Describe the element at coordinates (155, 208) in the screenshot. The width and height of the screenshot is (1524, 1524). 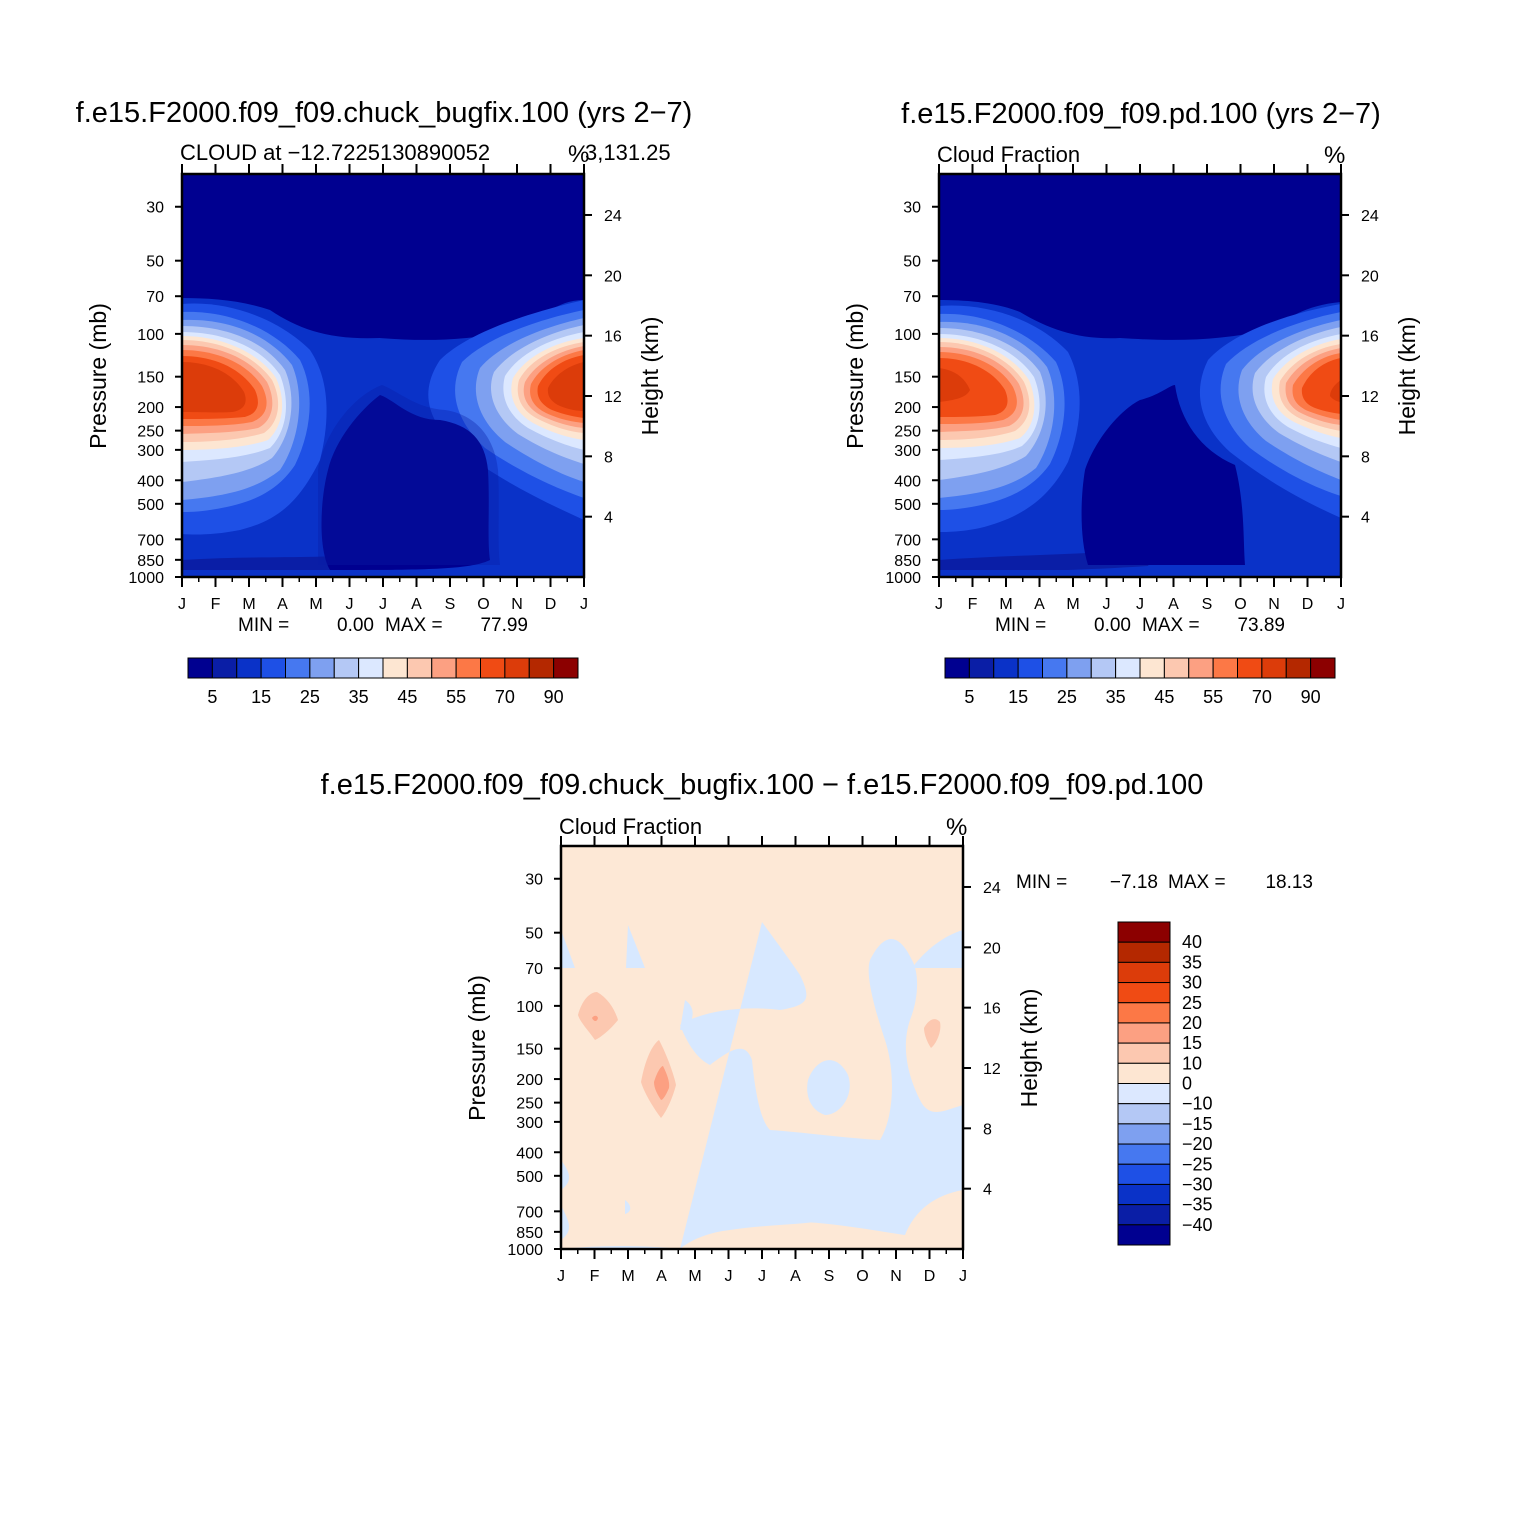
I see `pressure-tick-label: 30` at that location.